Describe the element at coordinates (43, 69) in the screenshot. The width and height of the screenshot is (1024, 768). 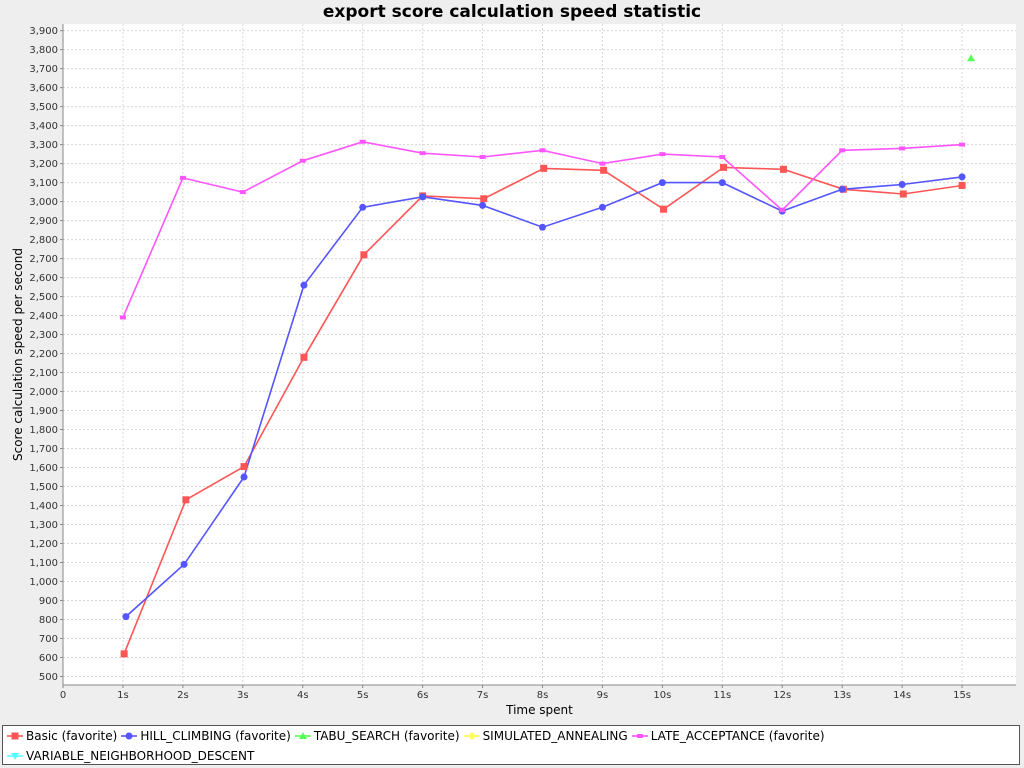
I see `y-tick-label: 3,700` at that location.